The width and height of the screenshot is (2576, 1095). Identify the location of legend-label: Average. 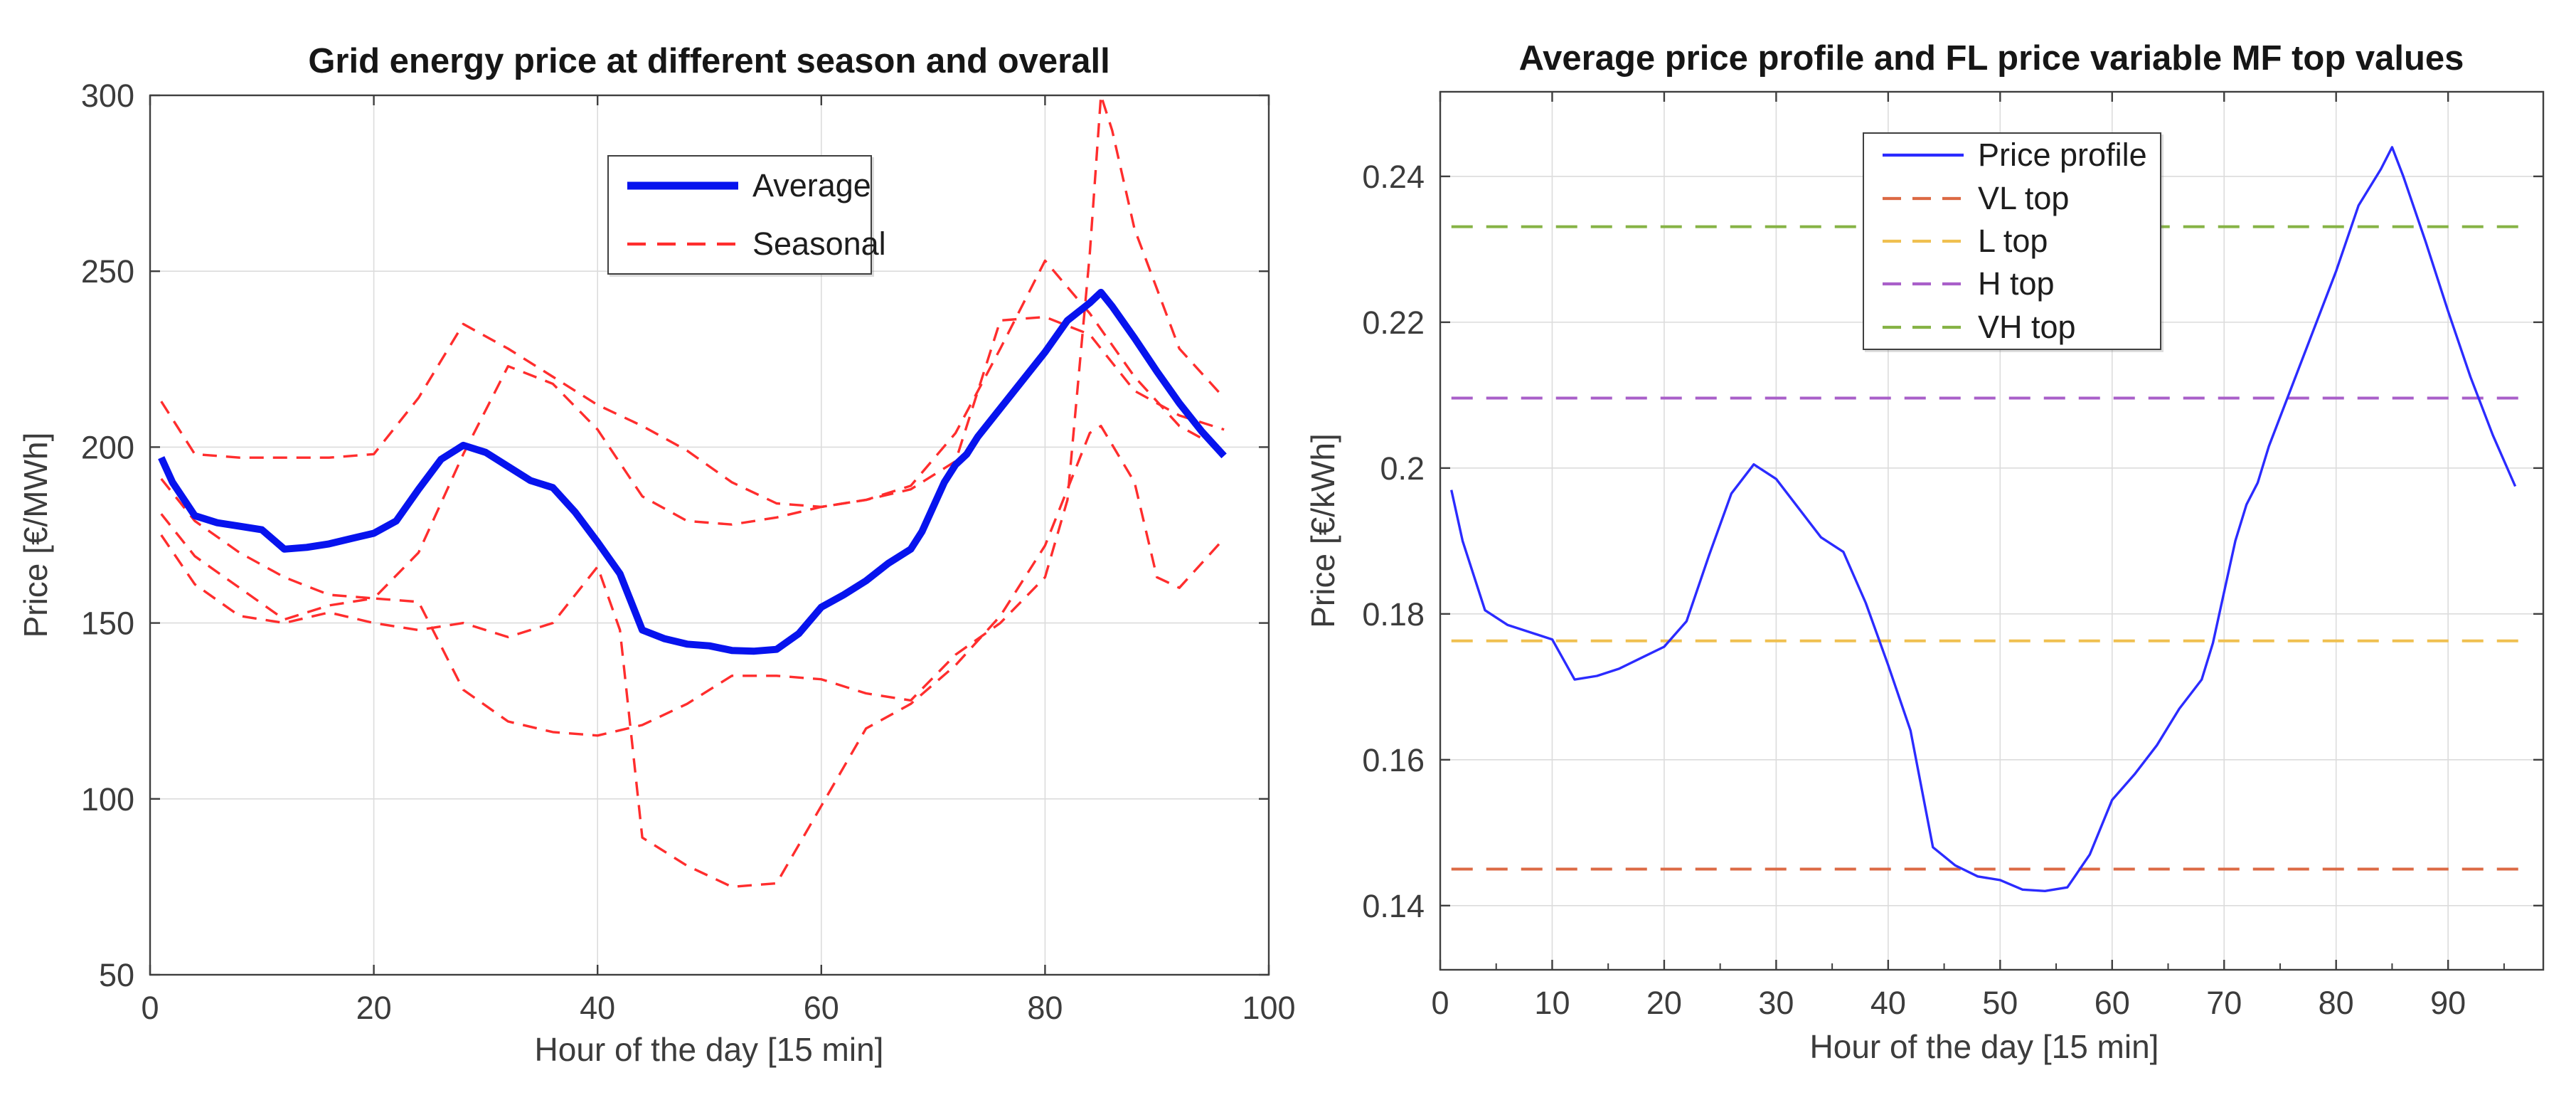
(811, 185).